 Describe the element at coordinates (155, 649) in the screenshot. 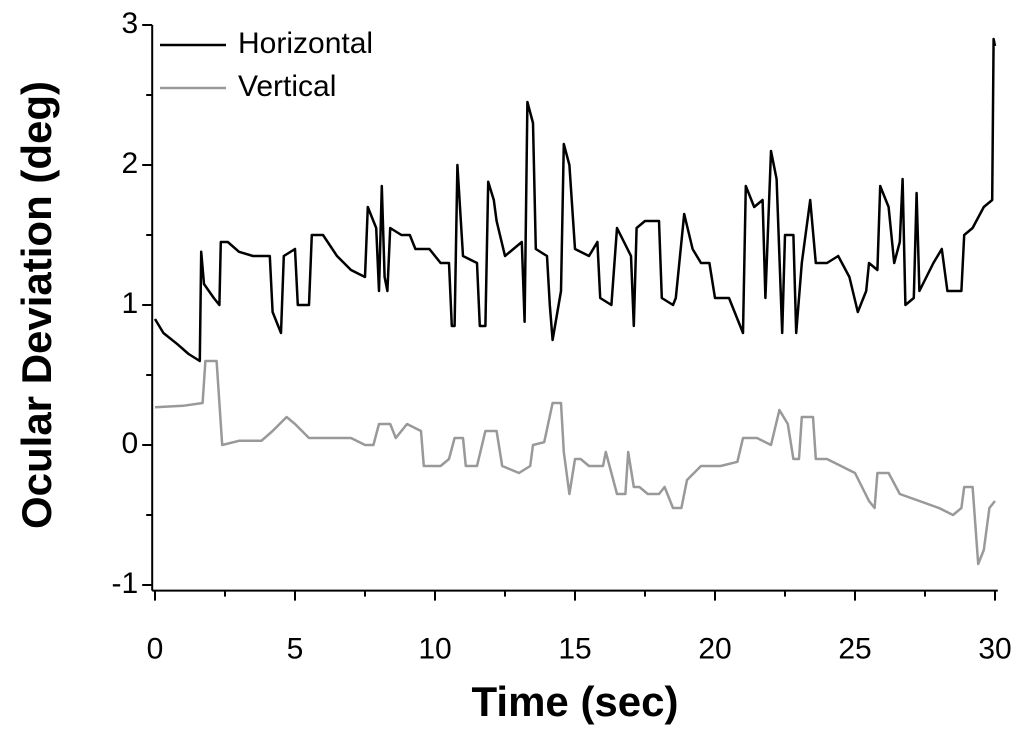

I see `x-tick-label: 0` at that location.